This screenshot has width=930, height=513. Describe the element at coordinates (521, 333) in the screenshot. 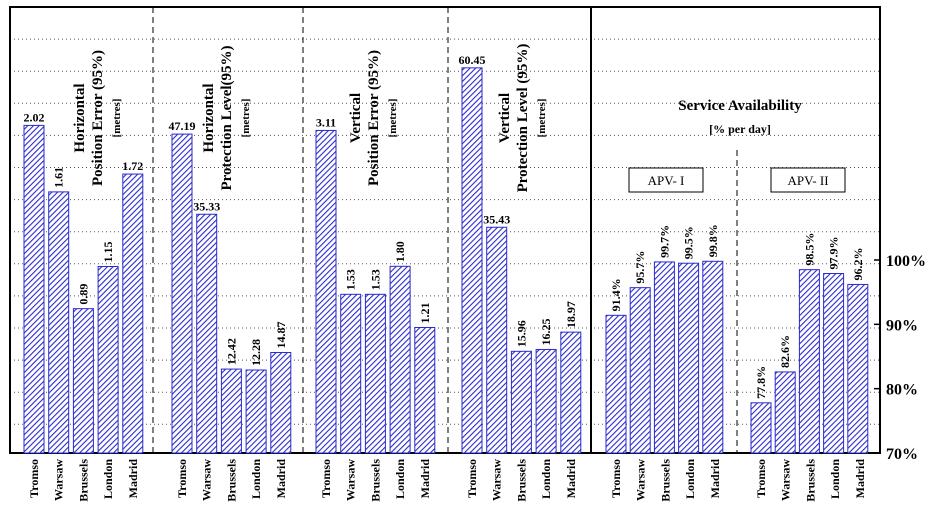

I see `data-label: 15.96` at that location.